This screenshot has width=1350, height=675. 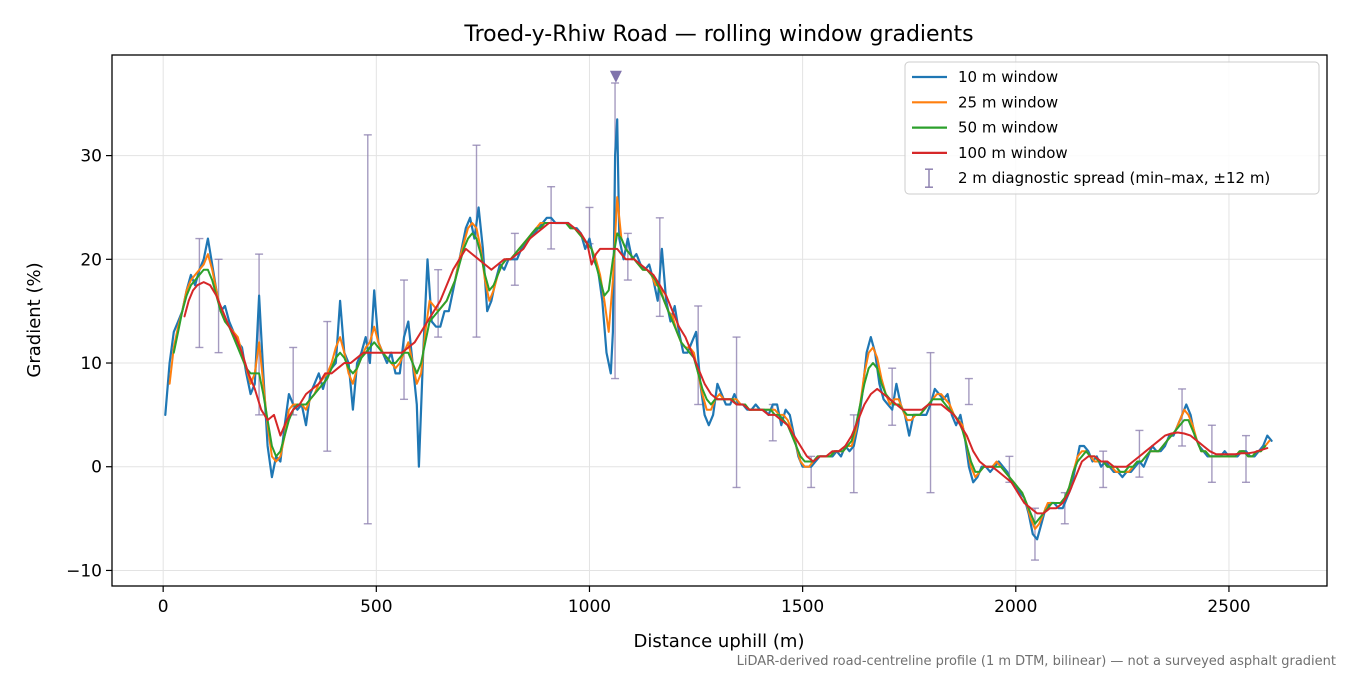 What do you see at coordinates (589, 607) in the screenshot?
I see `x-tick-label: 1000` at bounding box center [589, 607].